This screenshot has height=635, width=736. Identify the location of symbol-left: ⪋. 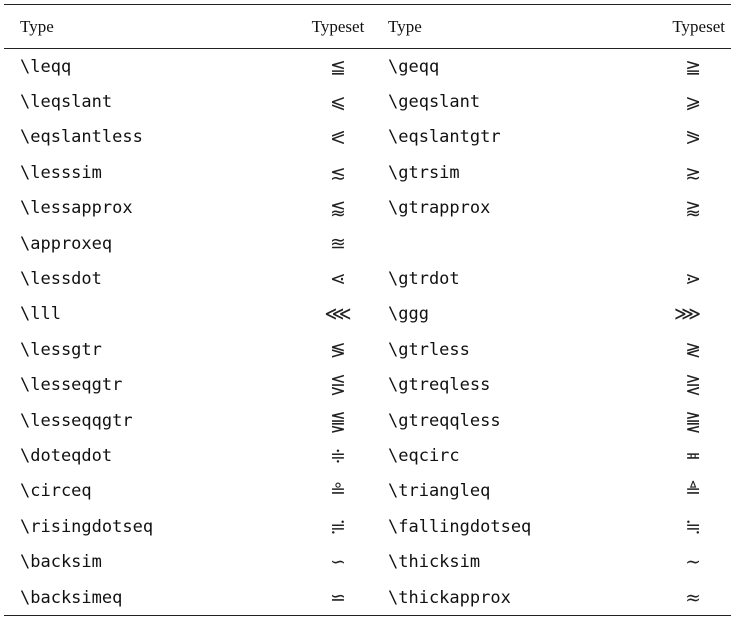
(338, 420).